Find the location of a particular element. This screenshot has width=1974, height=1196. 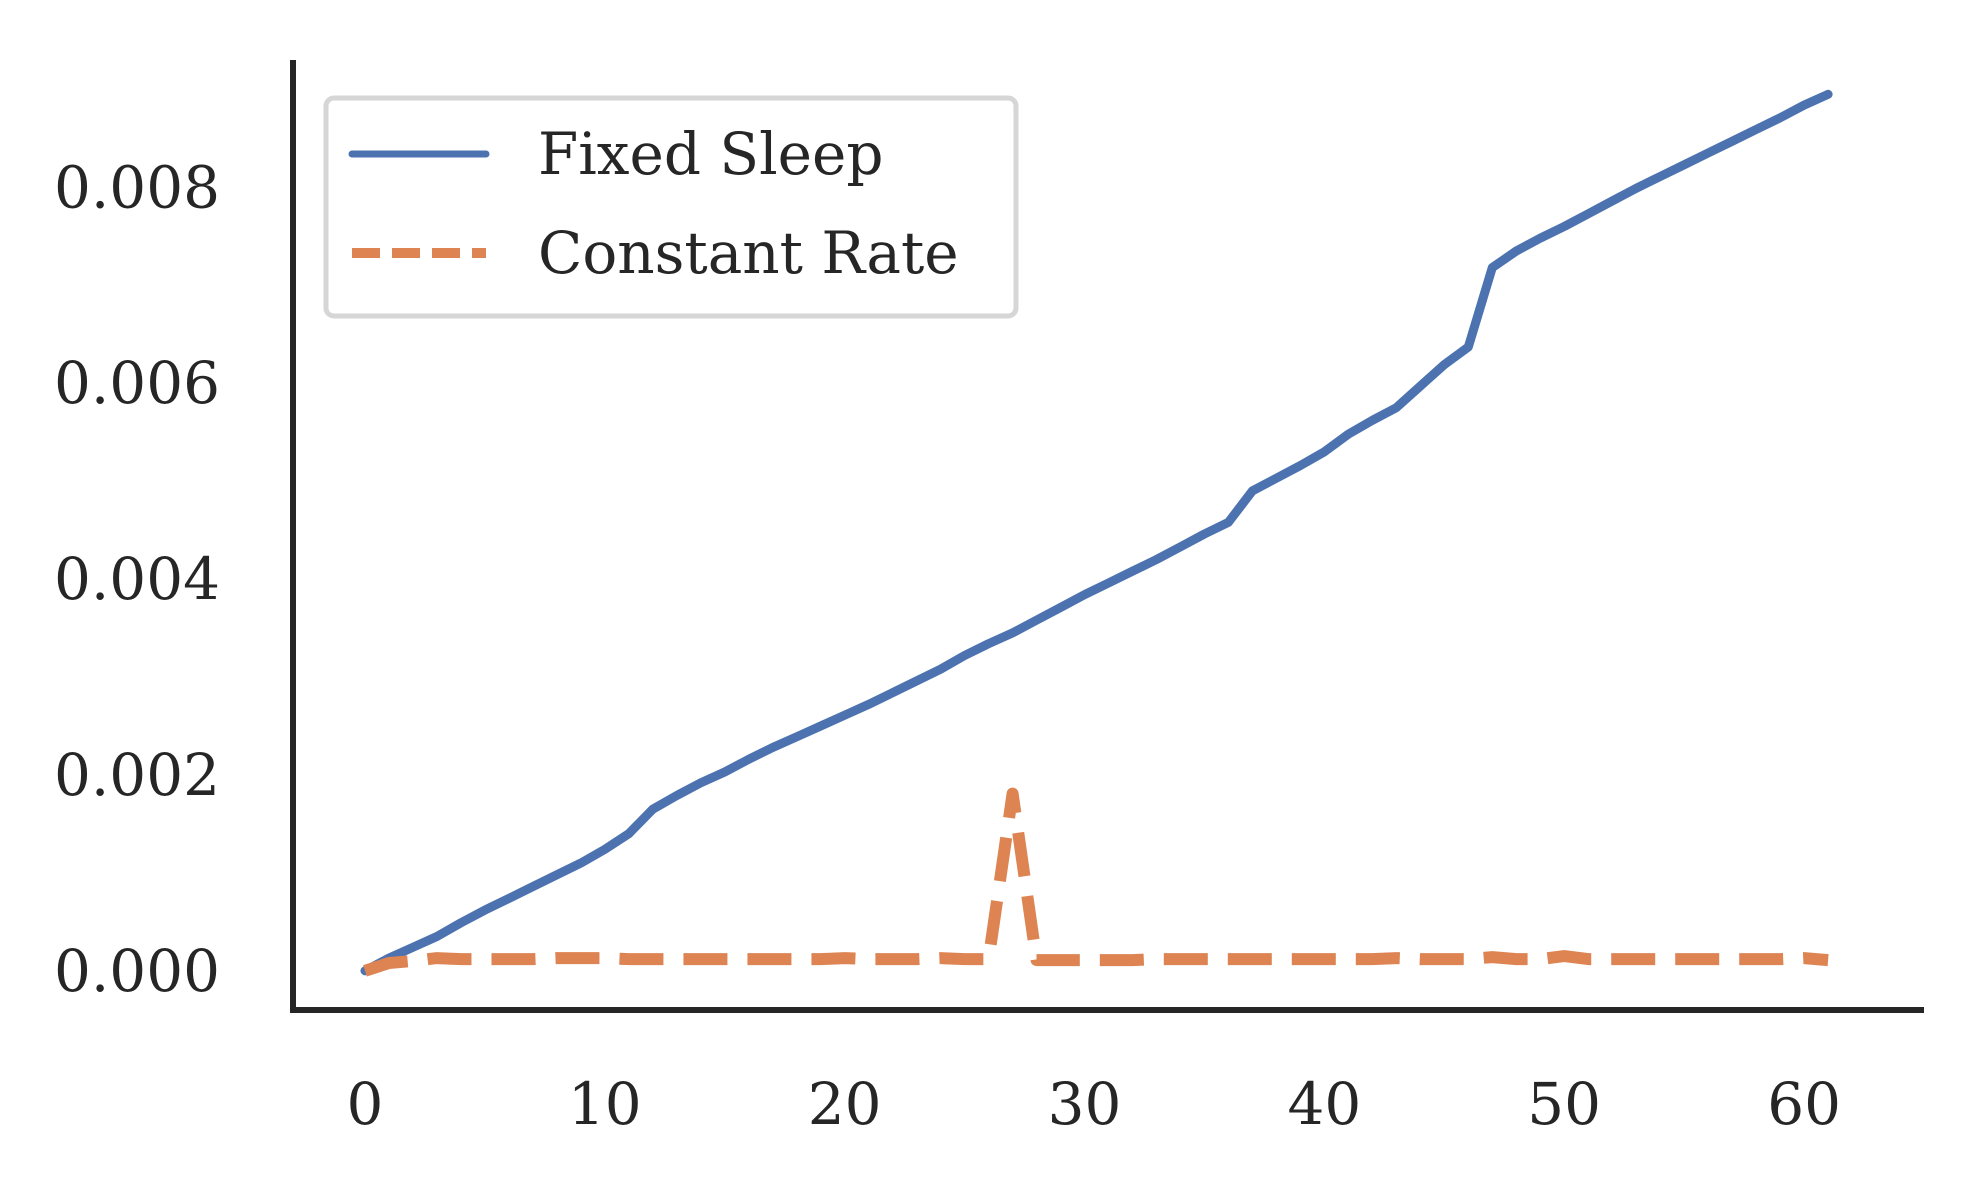

y-tick-label: 0.004 is located at coordinates (137, 579).